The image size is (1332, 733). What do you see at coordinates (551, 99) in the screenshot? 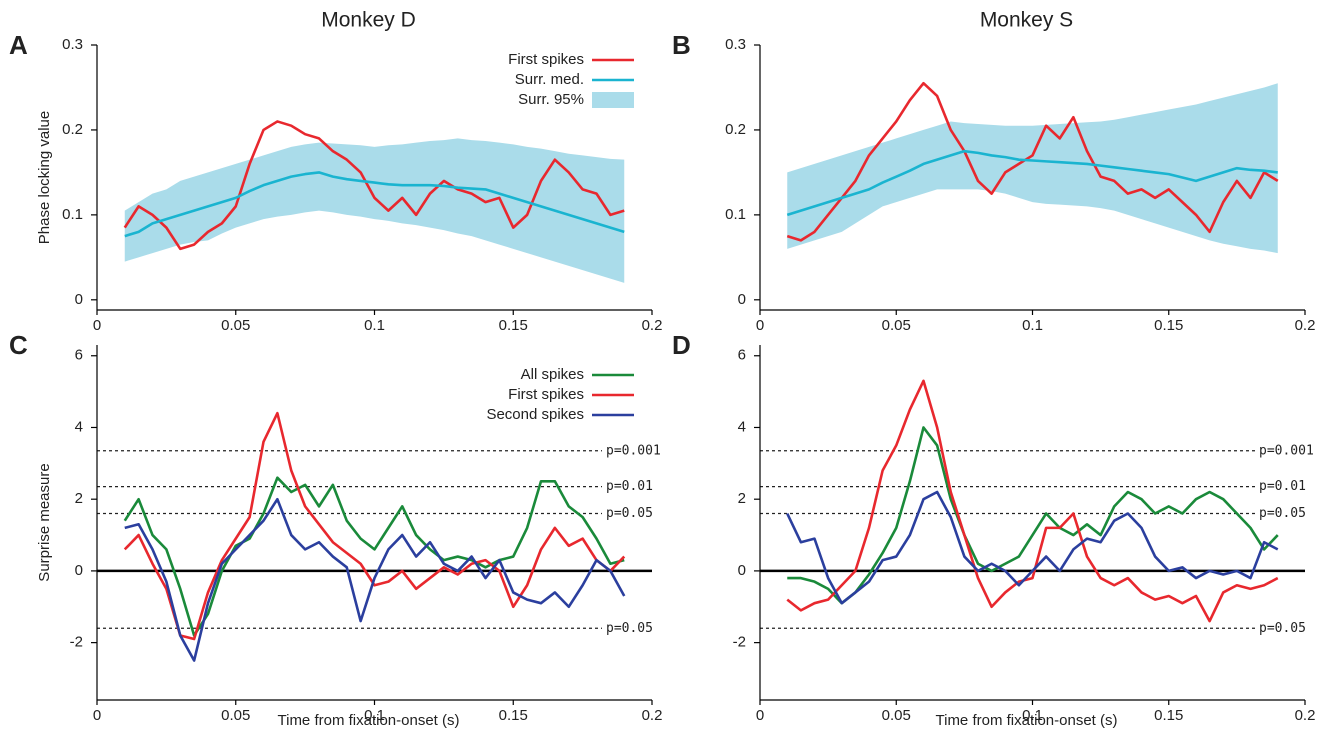
I see `legend-label: Surr. 95%` at bounding box center [551, 99].